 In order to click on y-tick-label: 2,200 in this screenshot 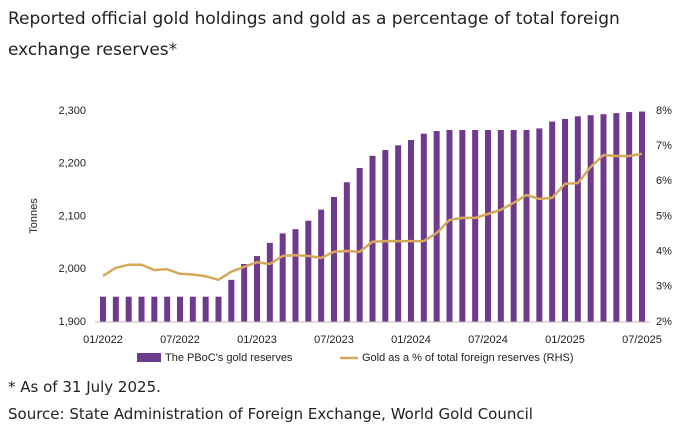, I will do `click(72, 164)`.